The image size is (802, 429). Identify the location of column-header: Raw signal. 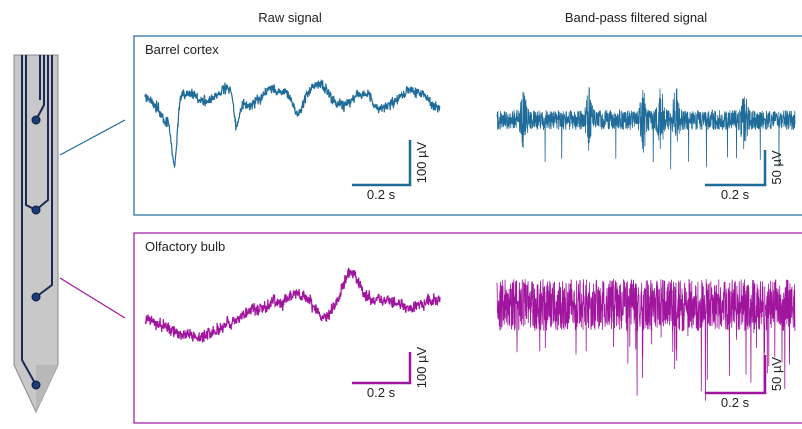
(290, 17).